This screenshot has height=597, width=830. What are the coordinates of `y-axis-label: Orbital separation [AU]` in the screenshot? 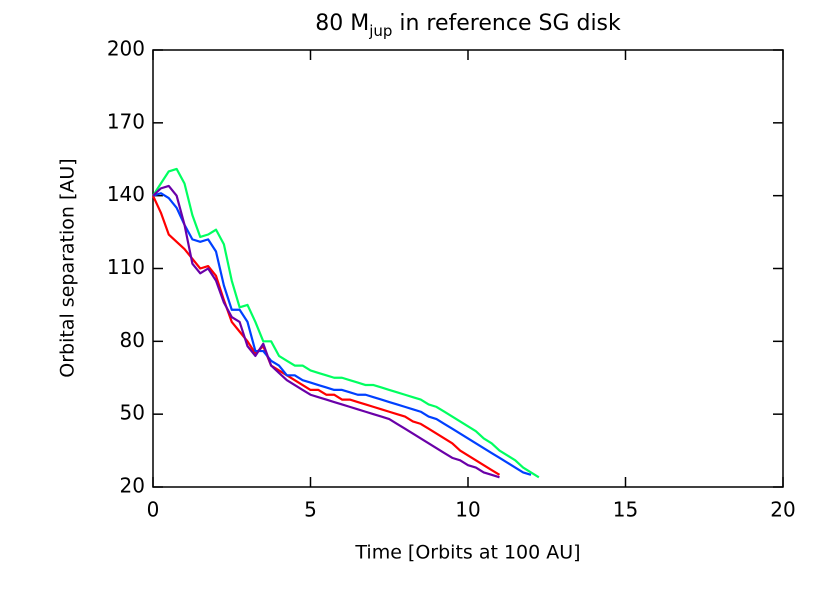 It's located at (68, 267).